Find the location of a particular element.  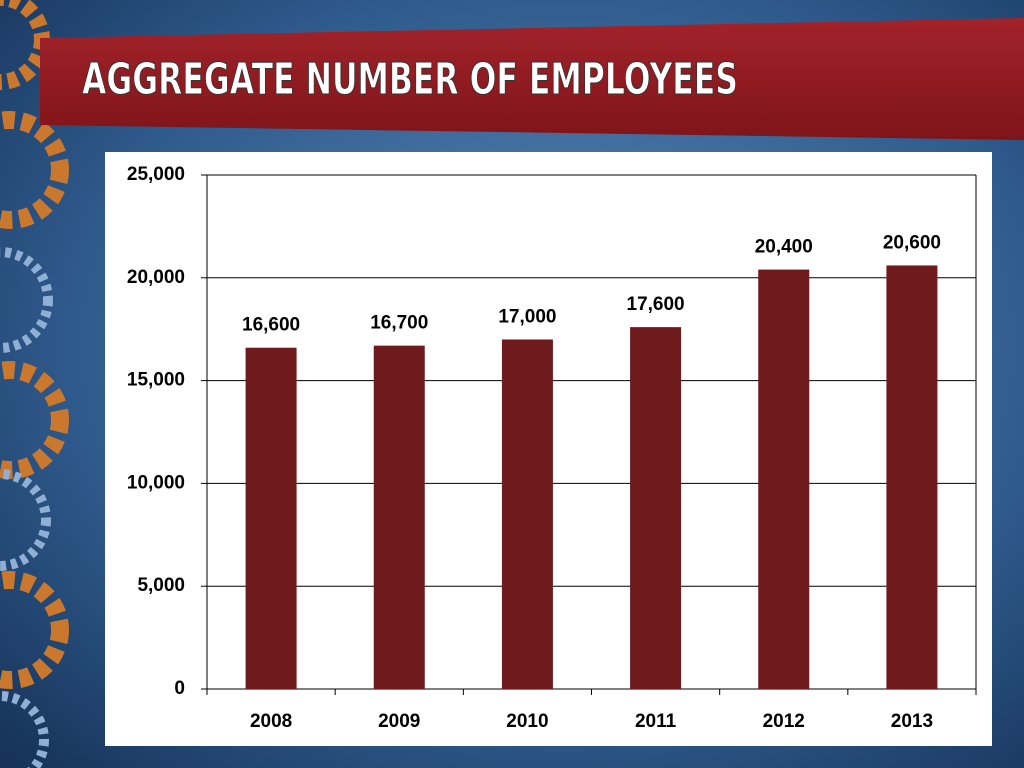

x-tick-label: 2008 is located at coordinates (271, 721).